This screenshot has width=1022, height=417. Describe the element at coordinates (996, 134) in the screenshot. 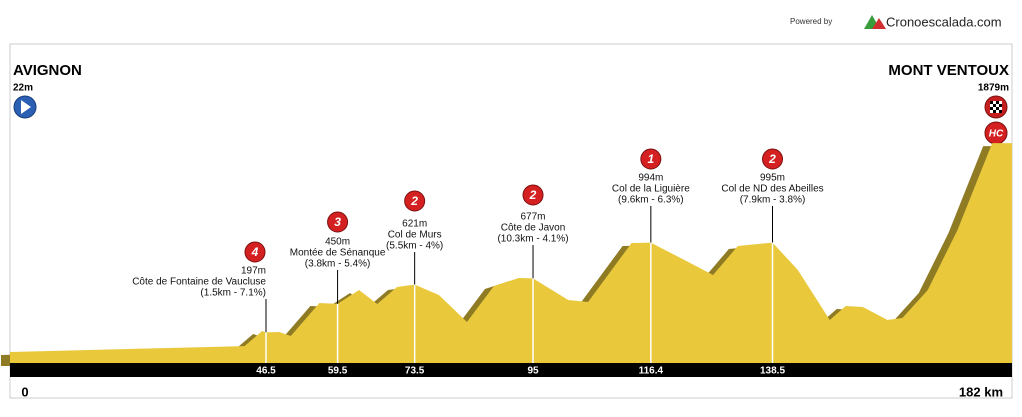

I see `finish-category: HC` at that location.